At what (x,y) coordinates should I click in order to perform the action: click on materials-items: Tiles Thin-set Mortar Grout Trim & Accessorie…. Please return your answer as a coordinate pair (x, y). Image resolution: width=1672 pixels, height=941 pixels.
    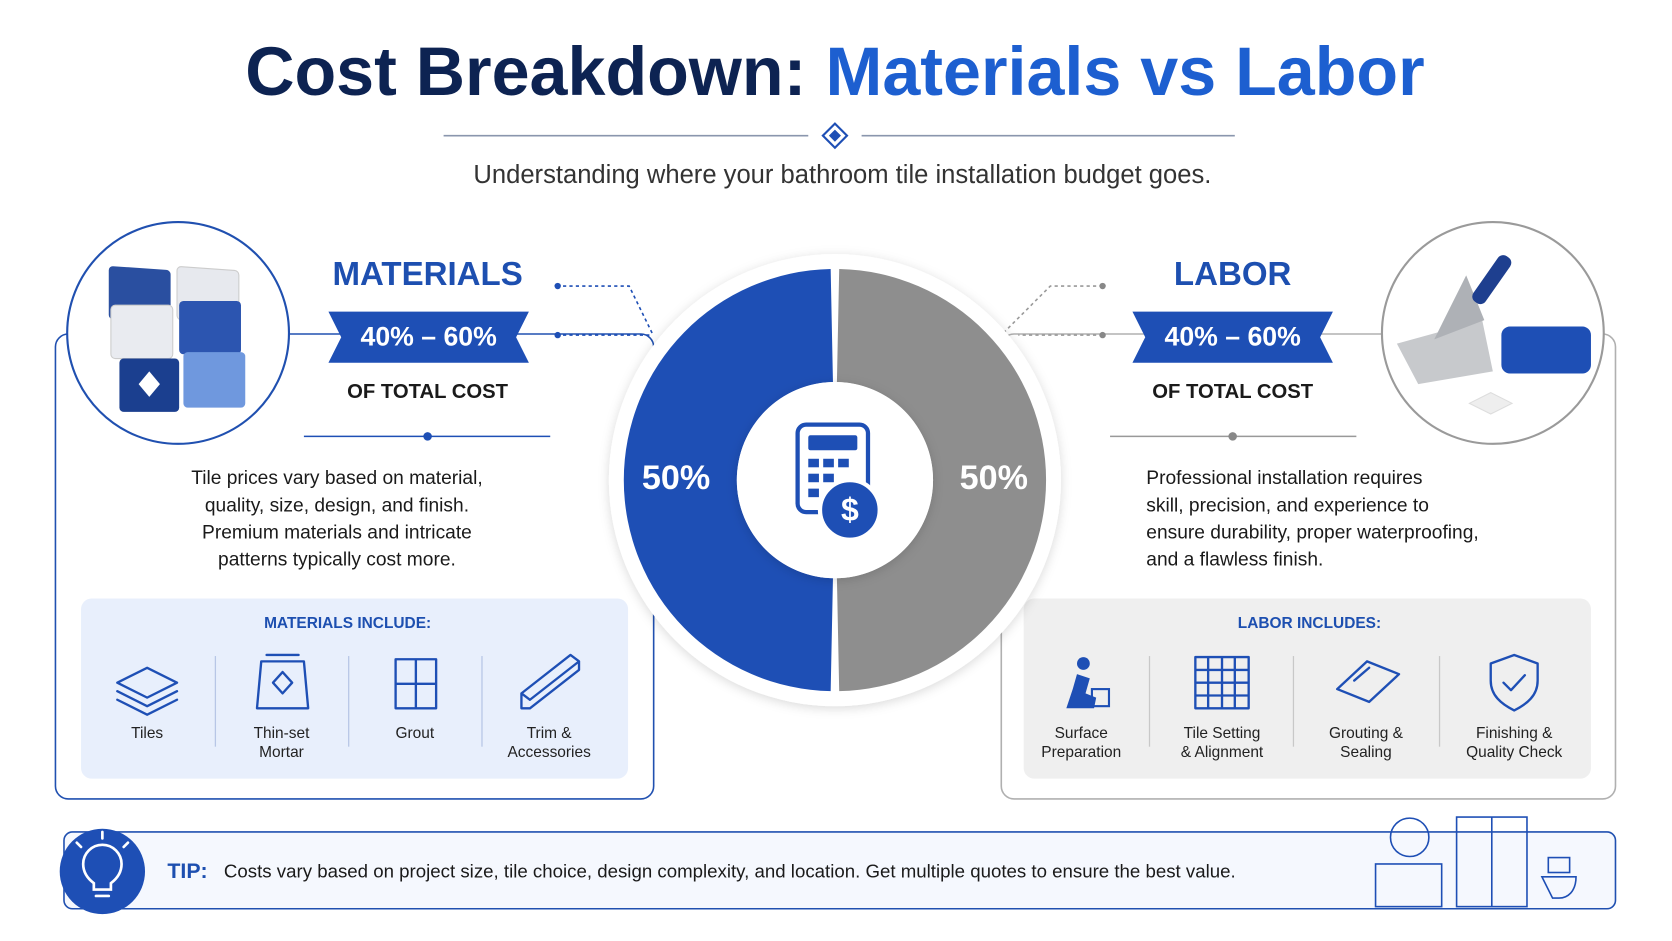
    Looking at the image, I should click on (361, 743).